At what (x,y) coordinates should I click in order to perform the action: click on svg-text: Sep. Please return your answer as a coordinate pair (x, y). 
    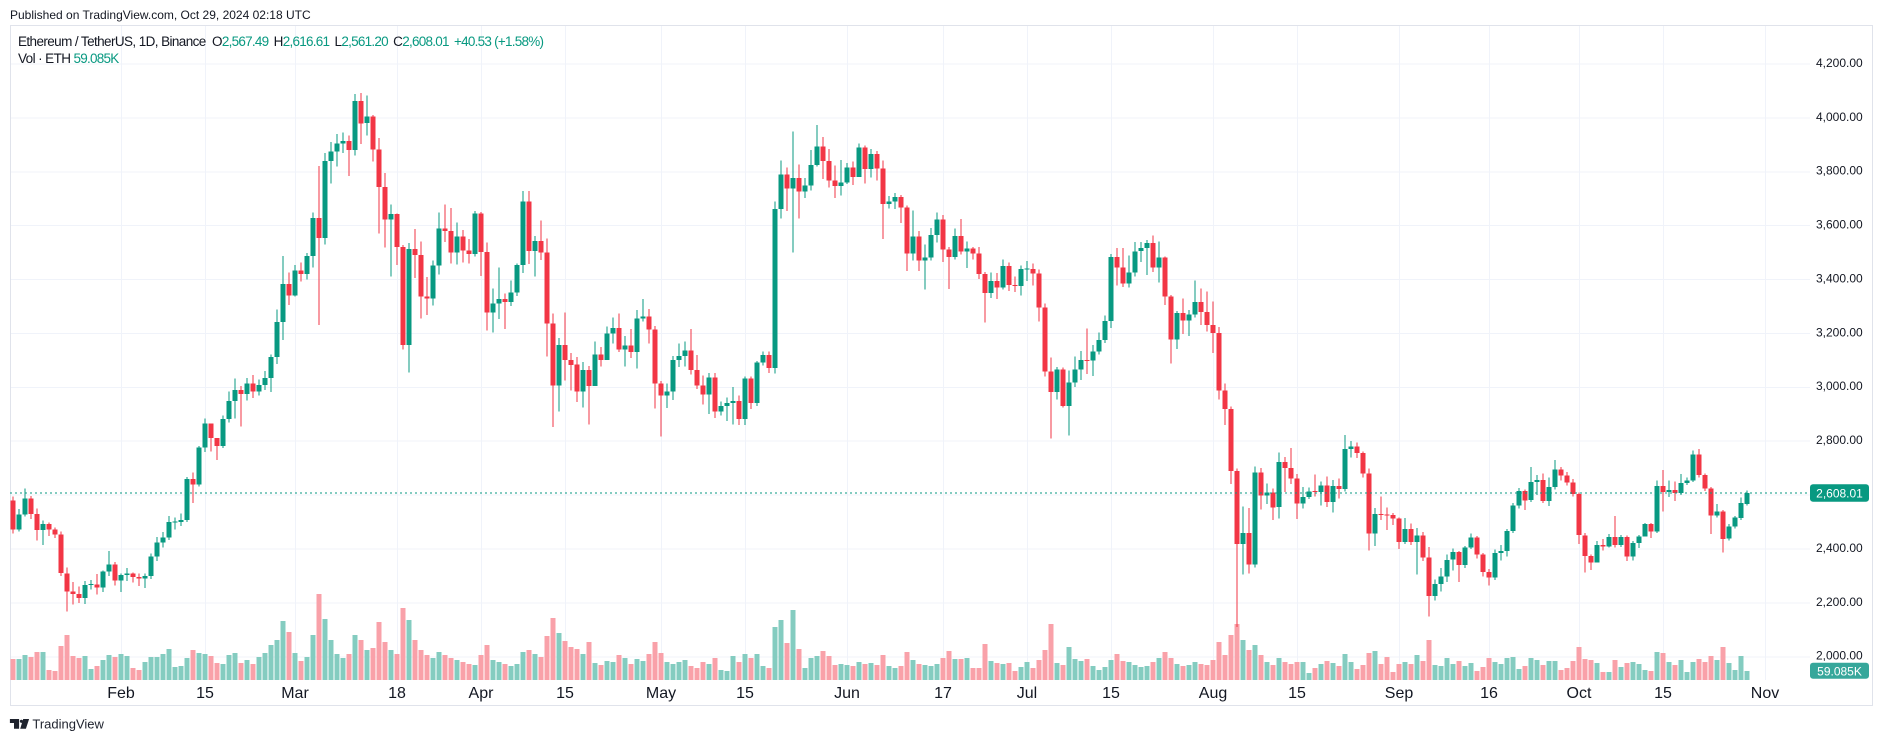
    Looking at the image, I should click on (1399, 693).